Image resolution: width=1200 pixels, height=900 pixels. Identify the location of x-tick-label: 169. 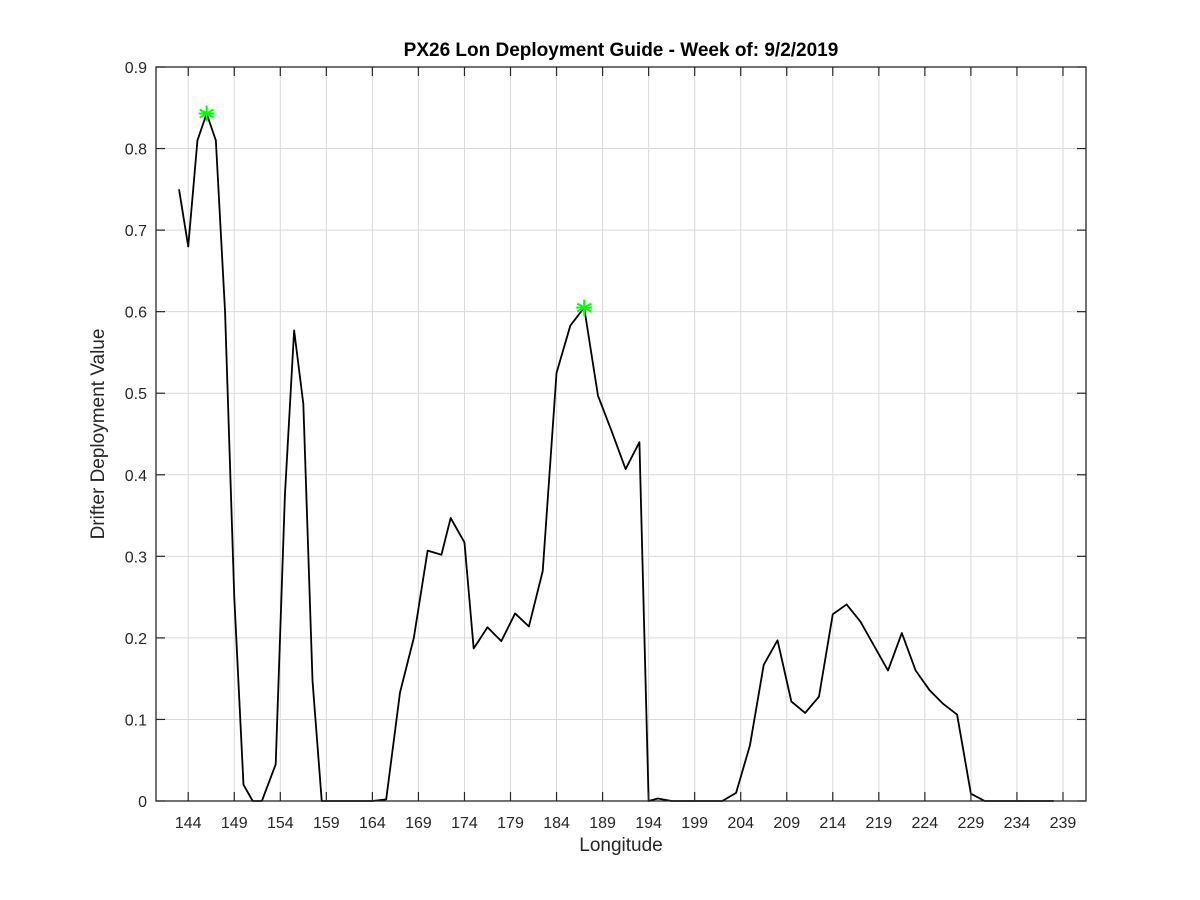
(418, 823).